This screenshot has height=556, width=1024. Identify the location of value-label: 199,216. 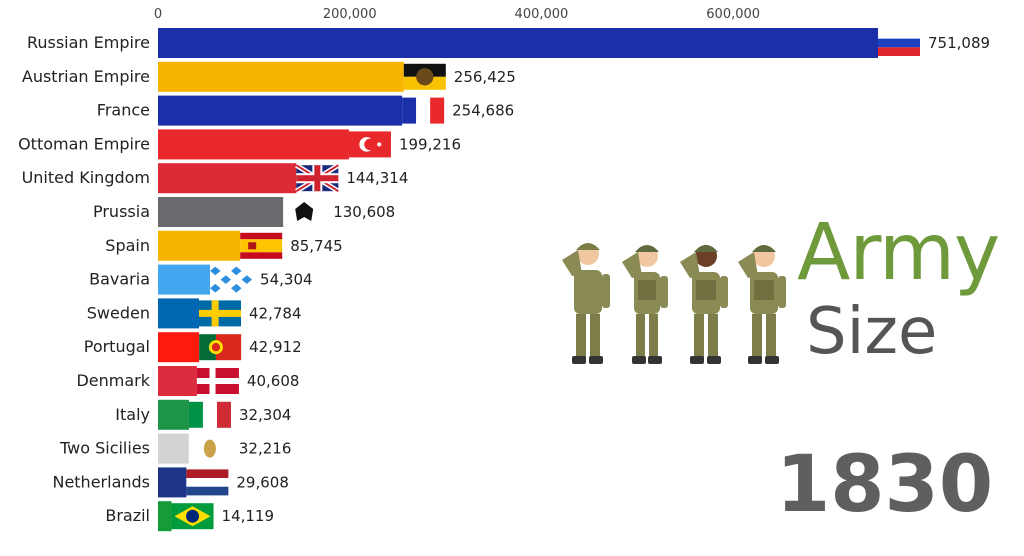
(430, 144).